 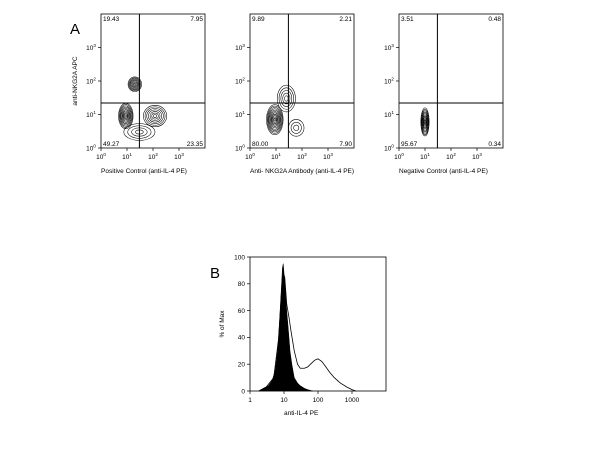 What do you see at coordinates (242, 311) in the screenshot?
I see `y-tick-label: 60` at bounding box center [242, 311].